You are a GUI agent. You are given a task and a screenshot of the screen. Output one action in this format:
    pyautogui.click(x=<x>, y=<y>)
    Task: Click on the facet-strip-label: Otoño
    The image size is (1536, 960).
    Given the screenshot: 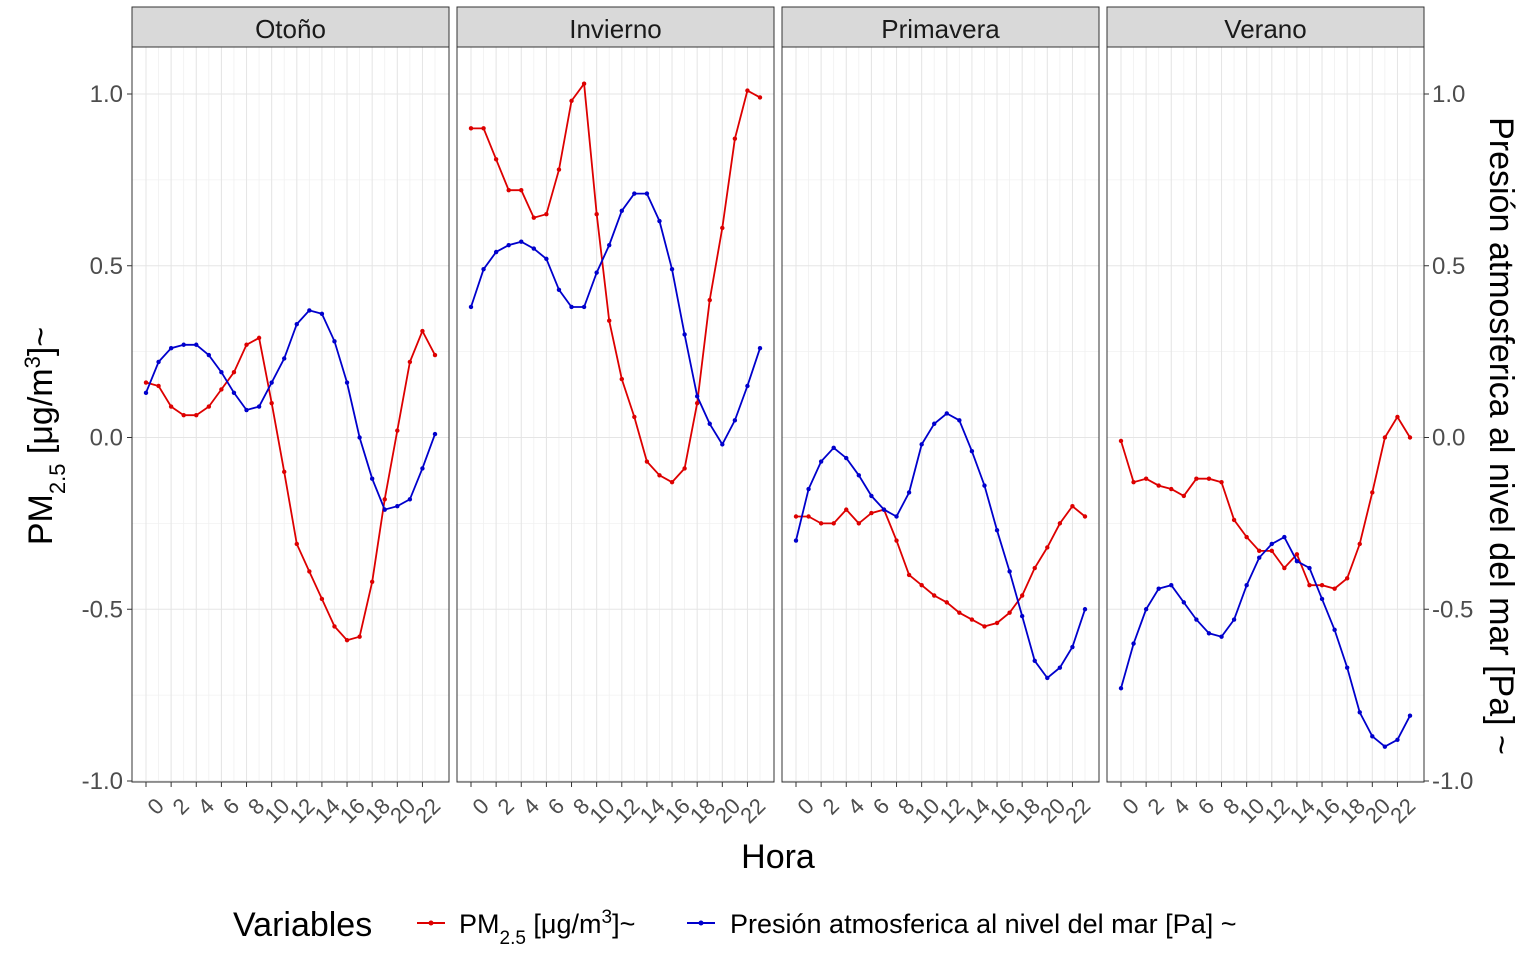 What is the action you would take?
    pyautogui.click(x=290, y=29)
    